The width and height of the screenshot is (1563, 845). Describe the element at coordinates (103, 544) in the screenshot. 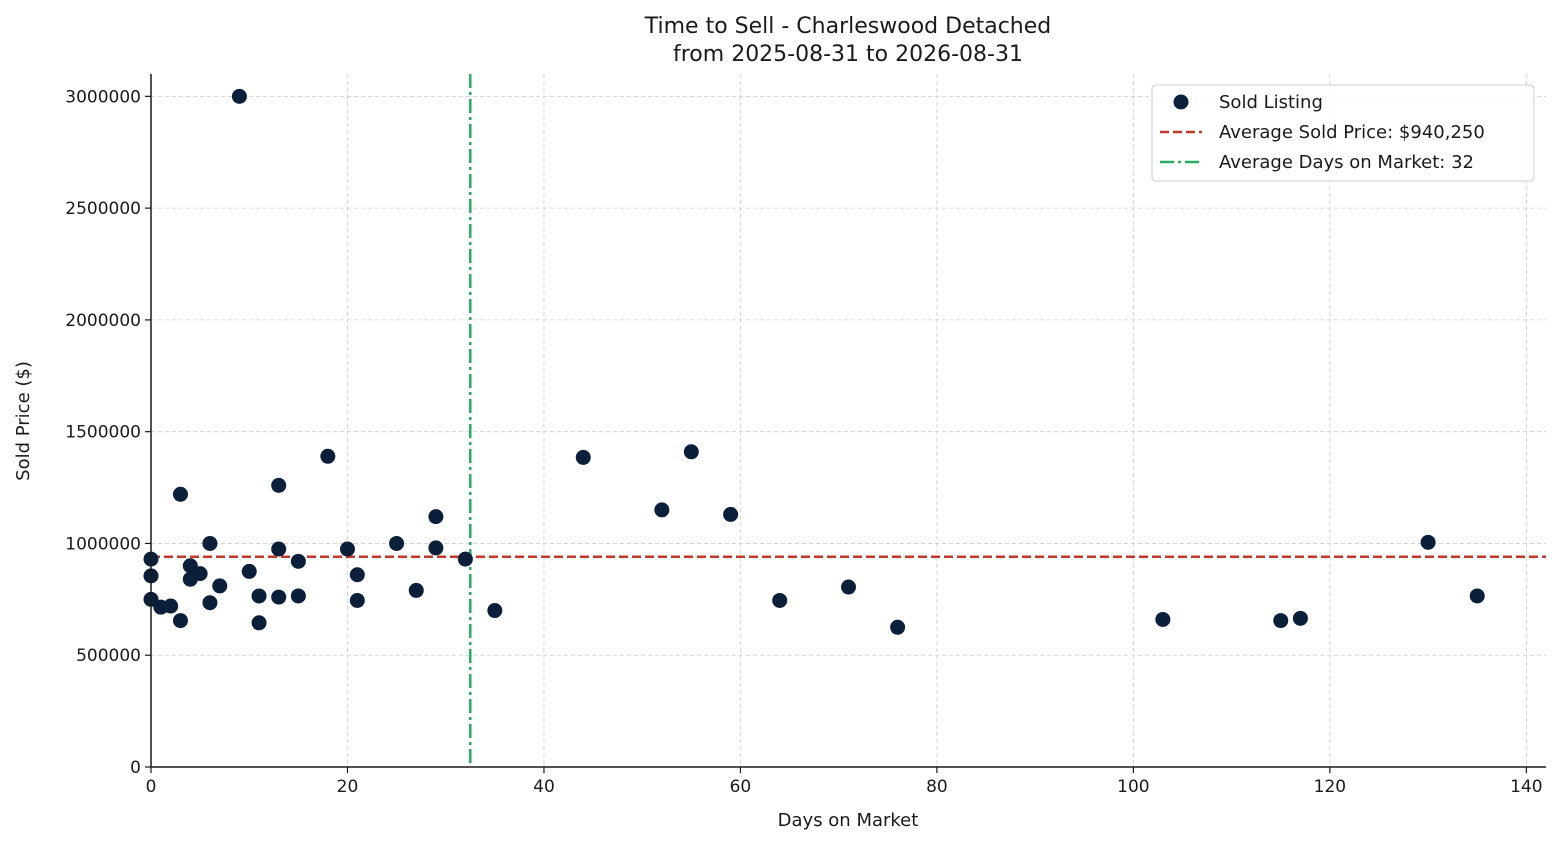

I see `y-tick-label: 1000000` at that location.